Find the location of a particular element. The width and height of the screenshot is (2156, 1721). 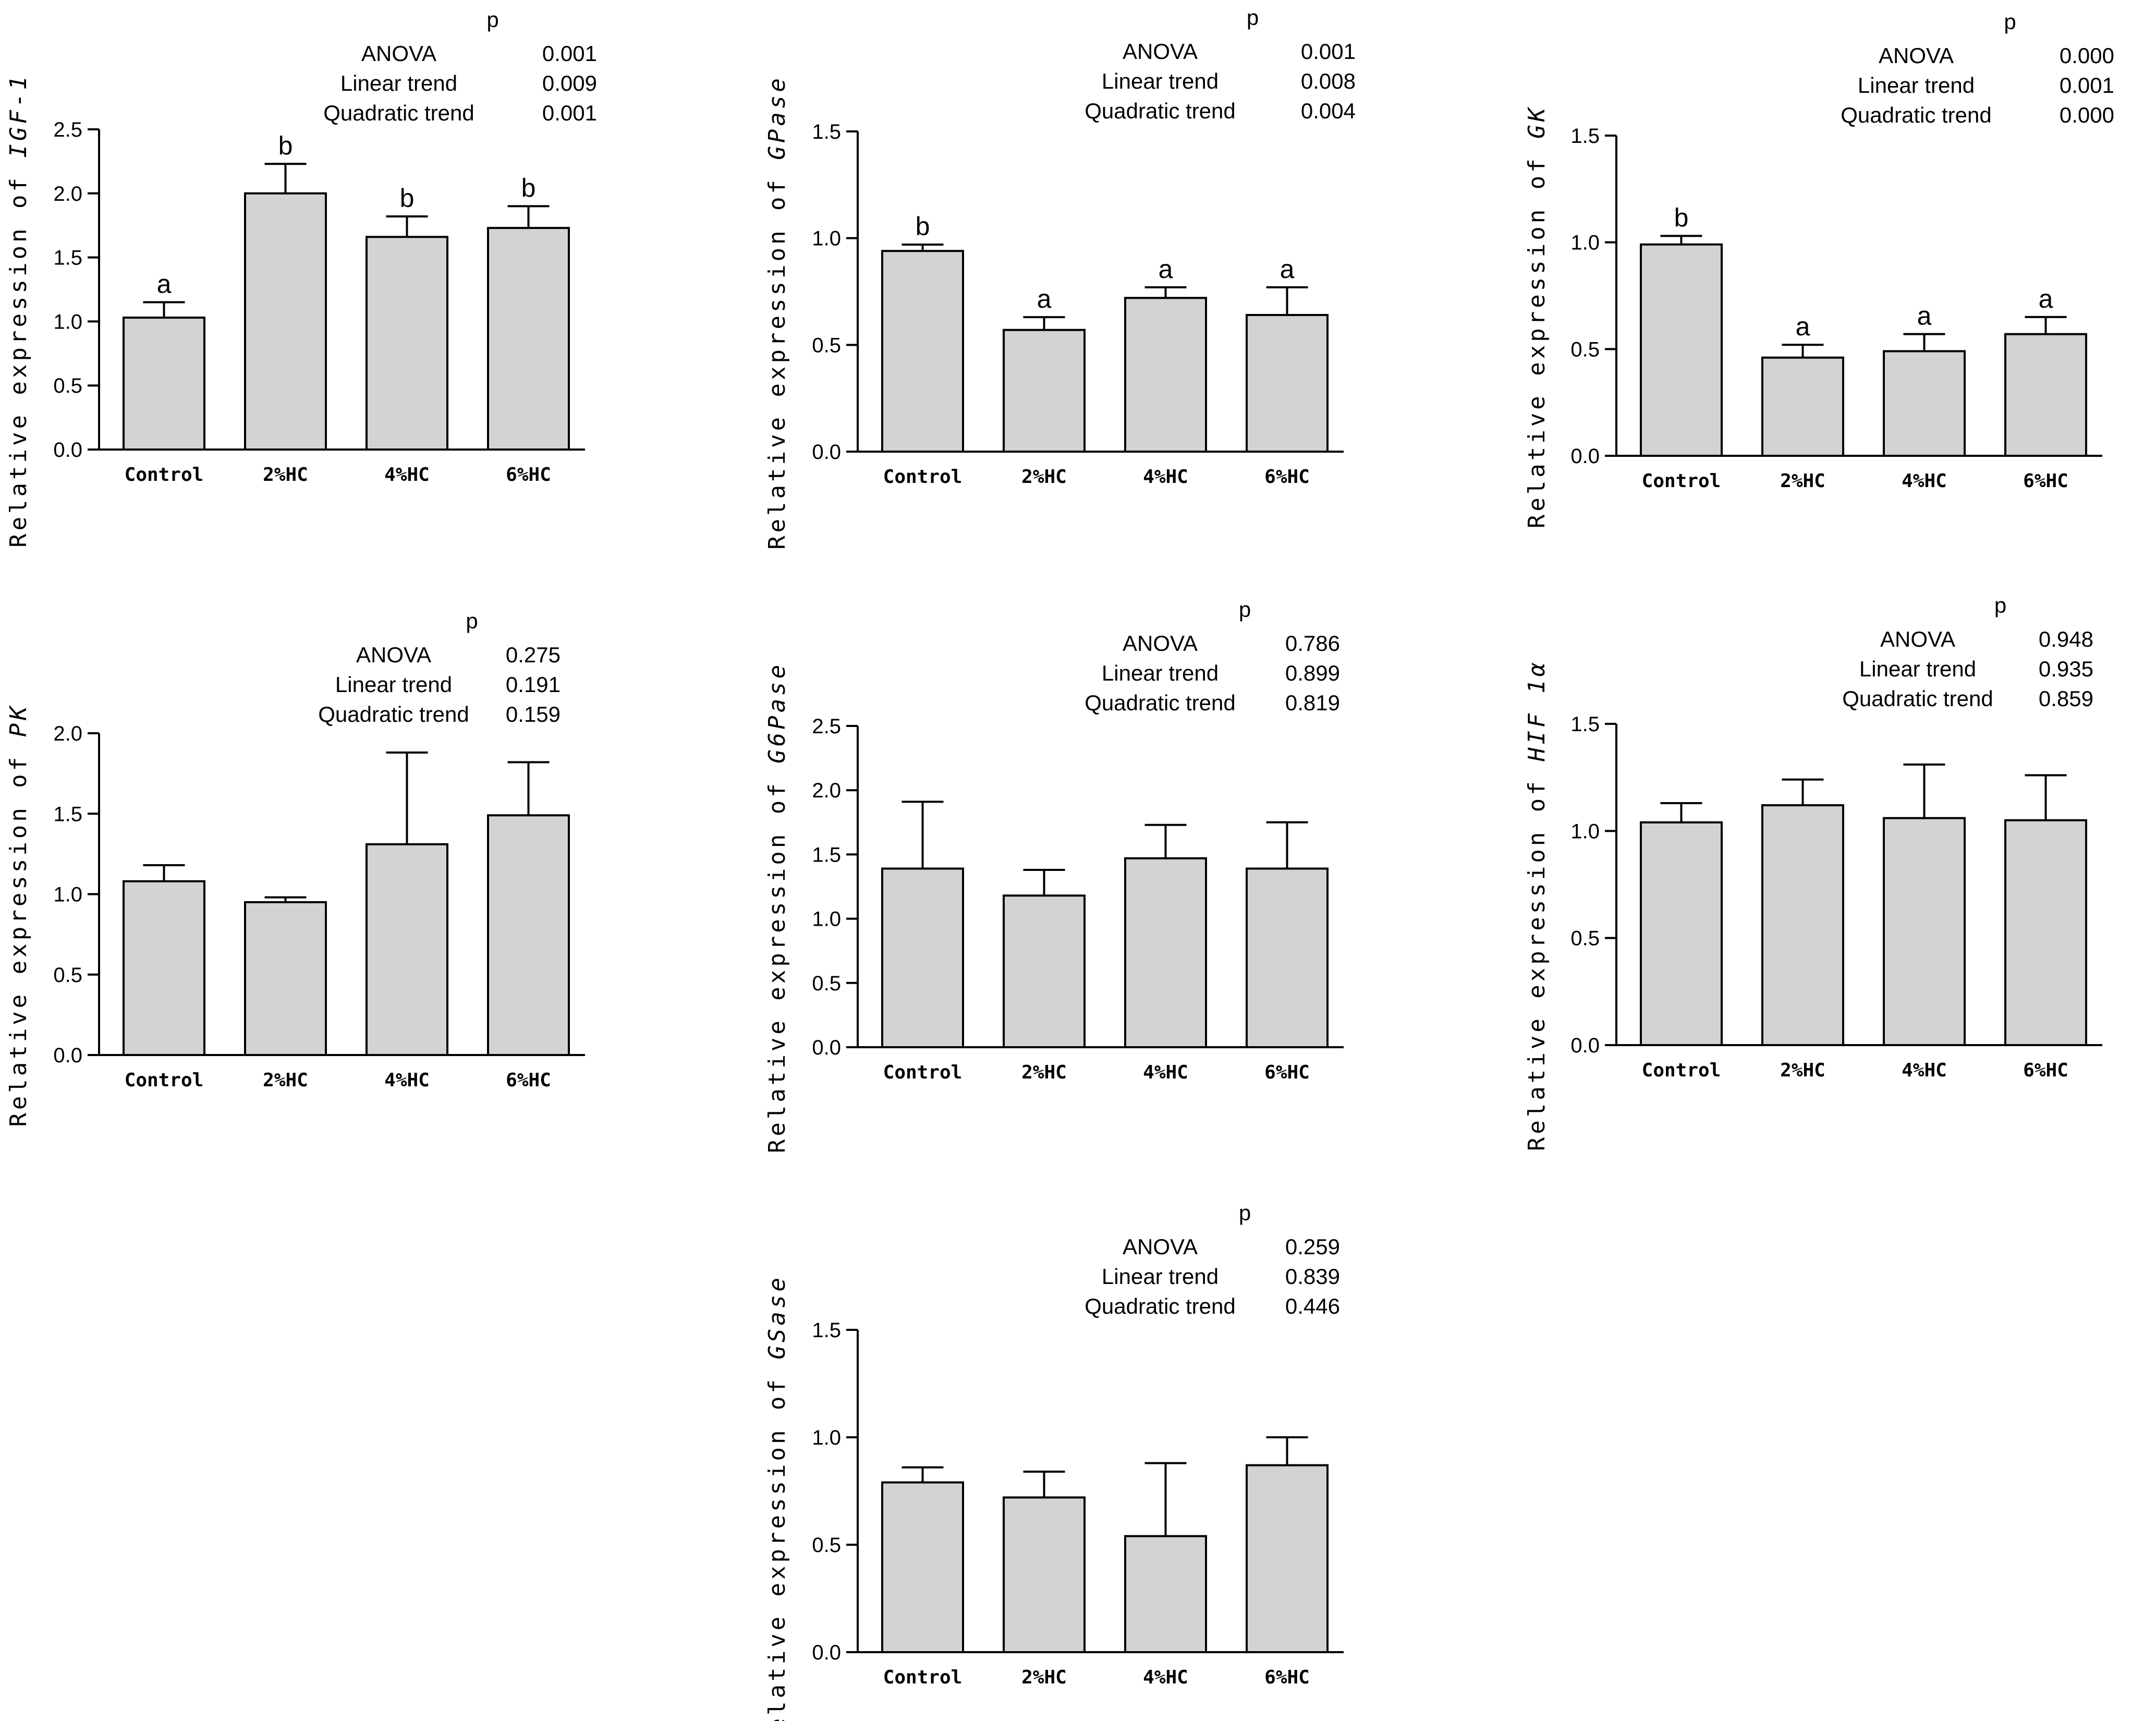

panel-7-bar-Control is located at coordinates (922, 1567).